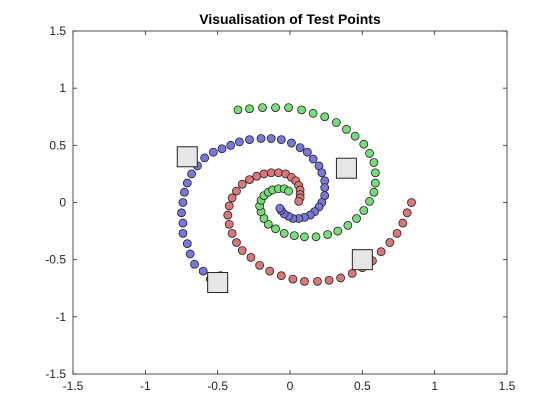 The height and width of the screenshot is (420, 560). I want to click on x-tick-label: -1.5, so click(73, 386).